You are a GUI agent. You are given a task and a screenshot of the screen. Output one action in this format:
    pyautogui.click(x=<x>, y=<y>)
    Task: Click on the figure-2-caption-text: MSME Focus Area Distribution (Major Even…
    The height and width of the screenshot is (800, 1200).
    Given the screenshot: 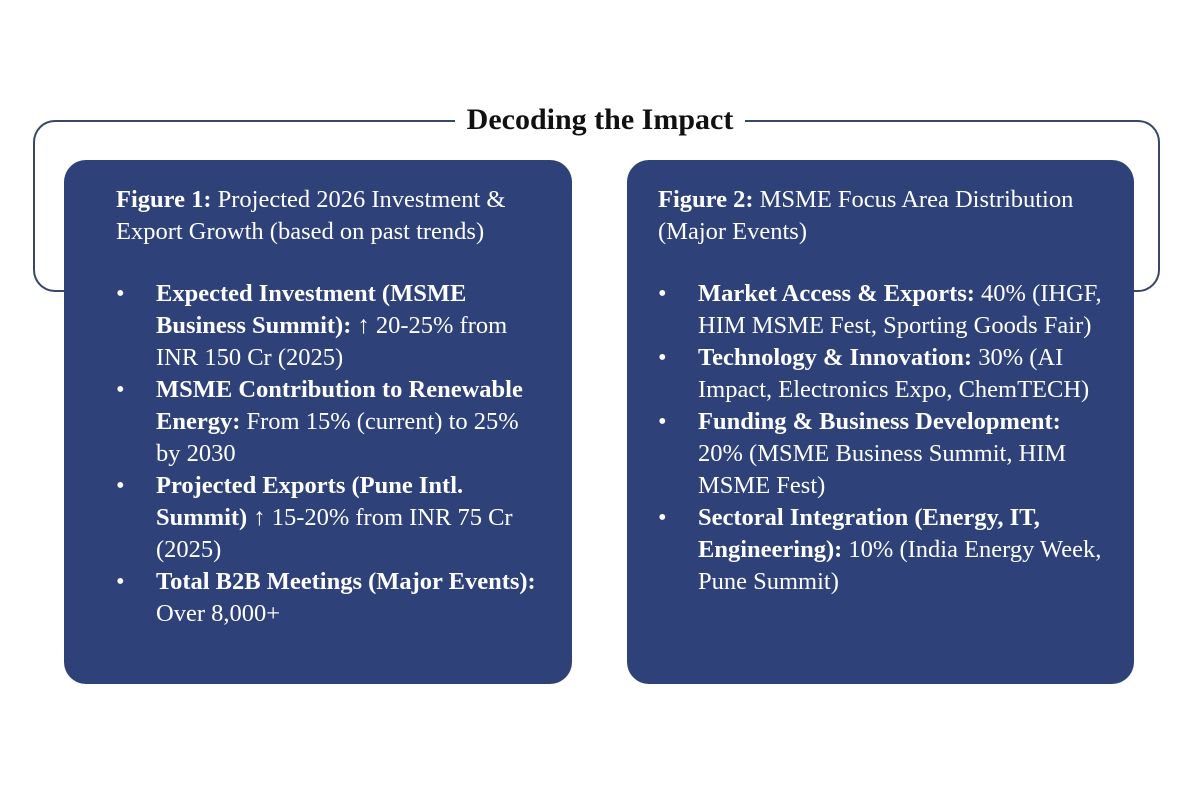 What is the action you would take?
    pyautogui.click(x=866, y=215)
    